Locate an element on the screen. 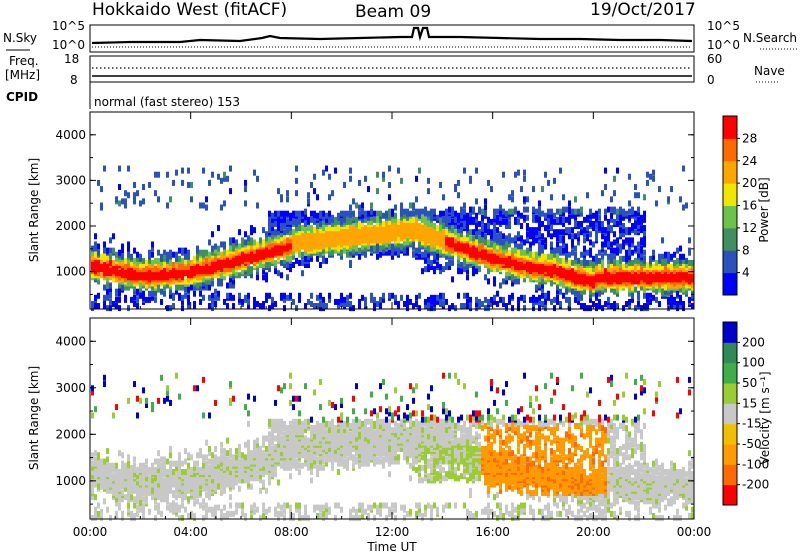 The width and height of the screenshot is (800, 554). power-colorbar-cell is located at coordinates (730, 262).